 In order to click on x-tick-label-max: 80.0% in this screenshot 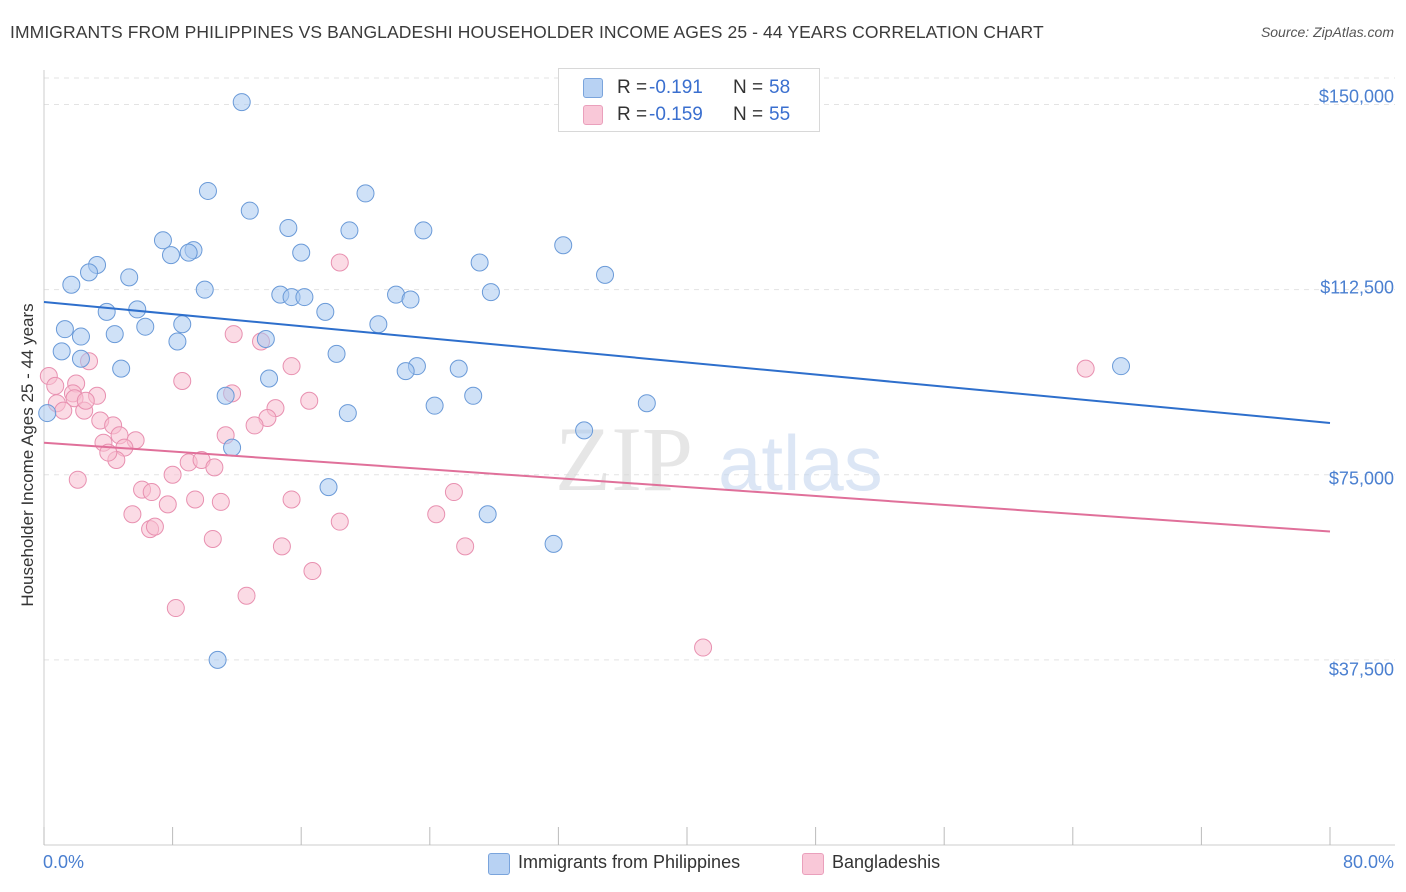, I will do `click(1368, 862)`.